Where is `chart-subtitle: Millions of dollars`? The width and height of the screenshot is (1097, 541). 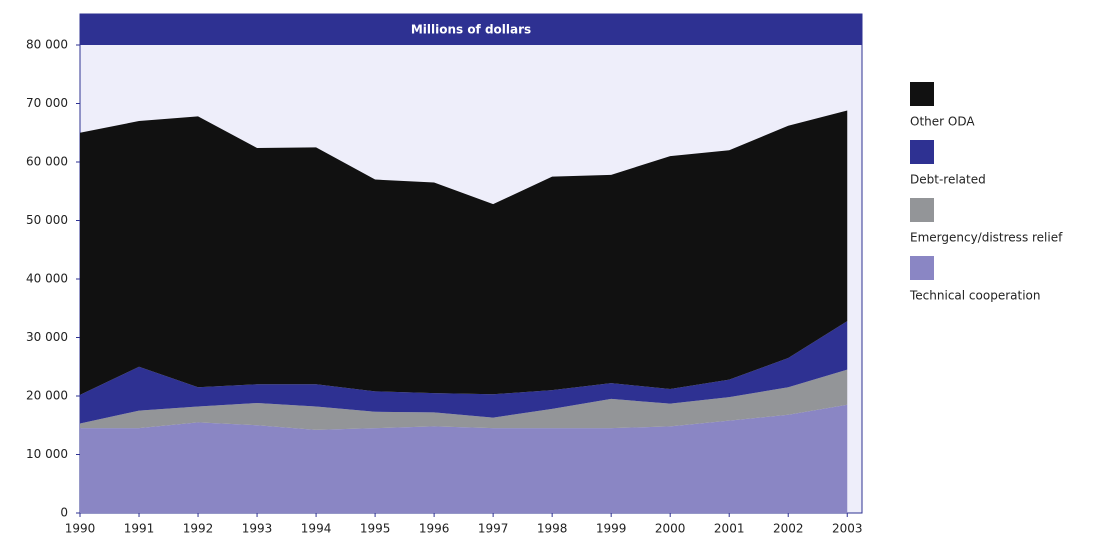 chart-subtitle: Millions of dollars is located at coordinates (471, 30).